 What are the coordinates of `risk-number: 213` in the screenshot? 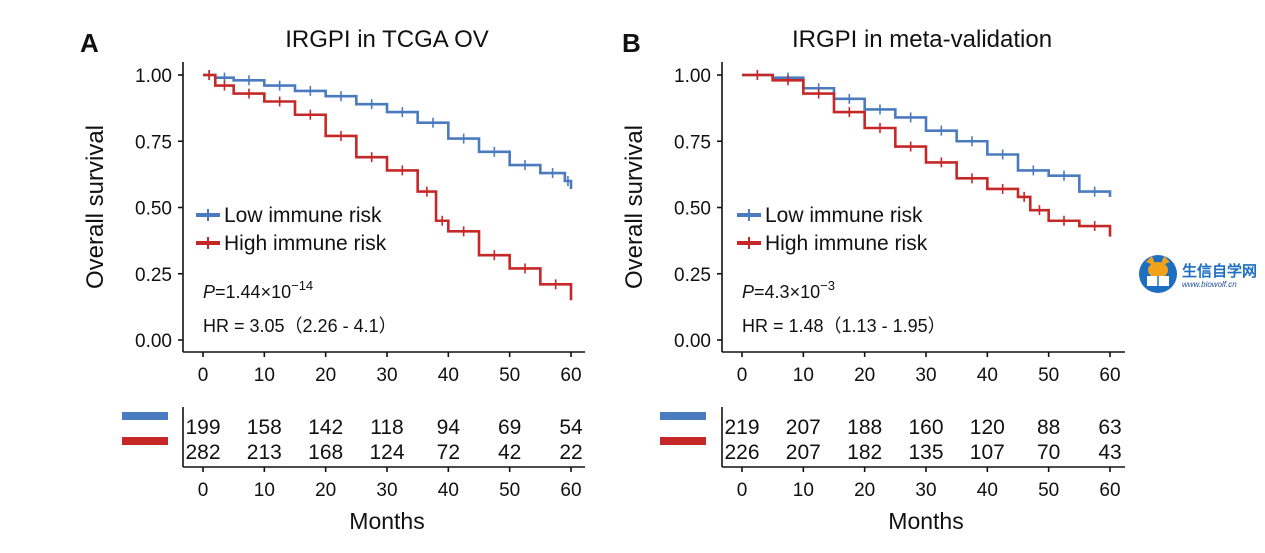 It's located at (264, 452).